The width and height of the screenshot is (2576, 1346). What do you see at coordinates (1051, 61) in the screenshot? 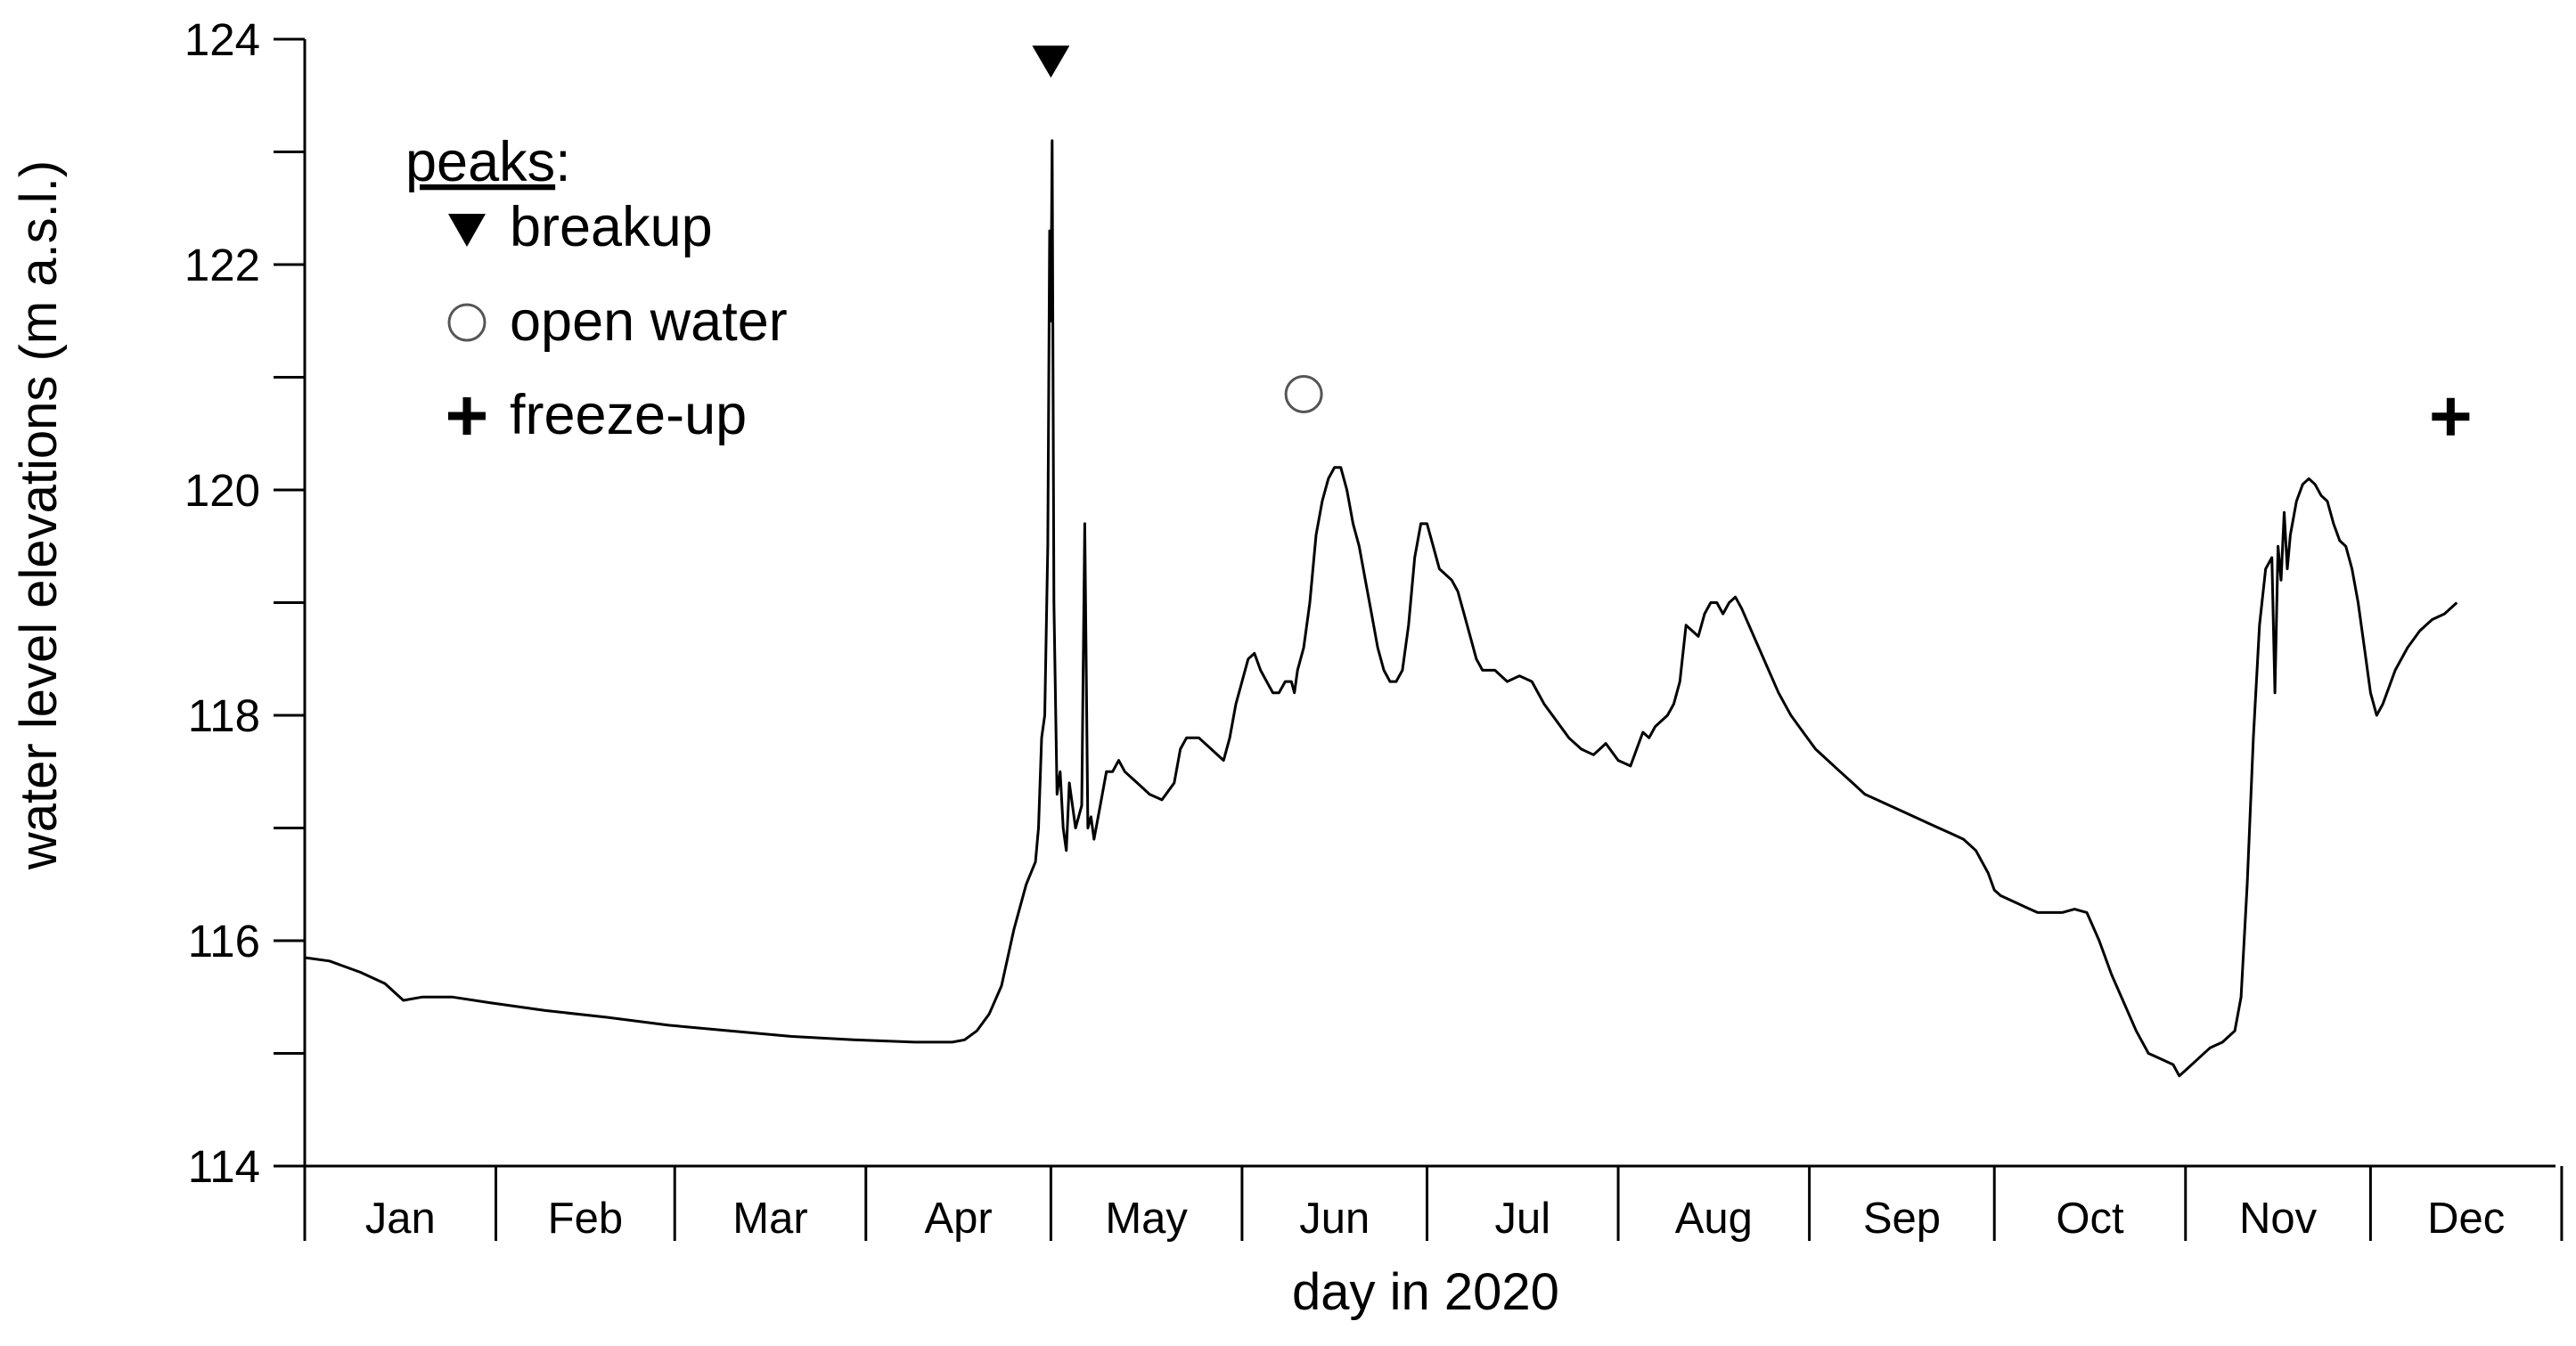
I see `peak-marker-breakup` at bounding box center [1051, 61].